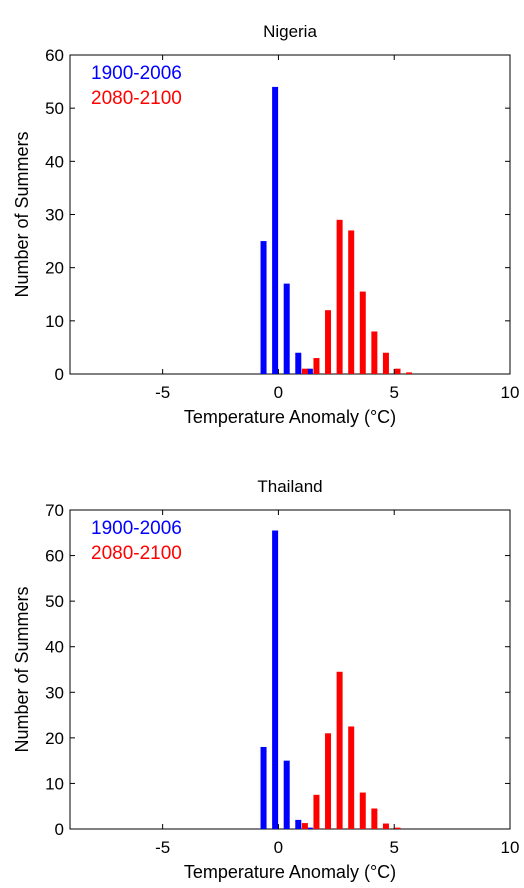  What do you see at coordinates (289, 486) in the screenshot?
I see `chart-title: Thailand` at bounding box center [289, 486].